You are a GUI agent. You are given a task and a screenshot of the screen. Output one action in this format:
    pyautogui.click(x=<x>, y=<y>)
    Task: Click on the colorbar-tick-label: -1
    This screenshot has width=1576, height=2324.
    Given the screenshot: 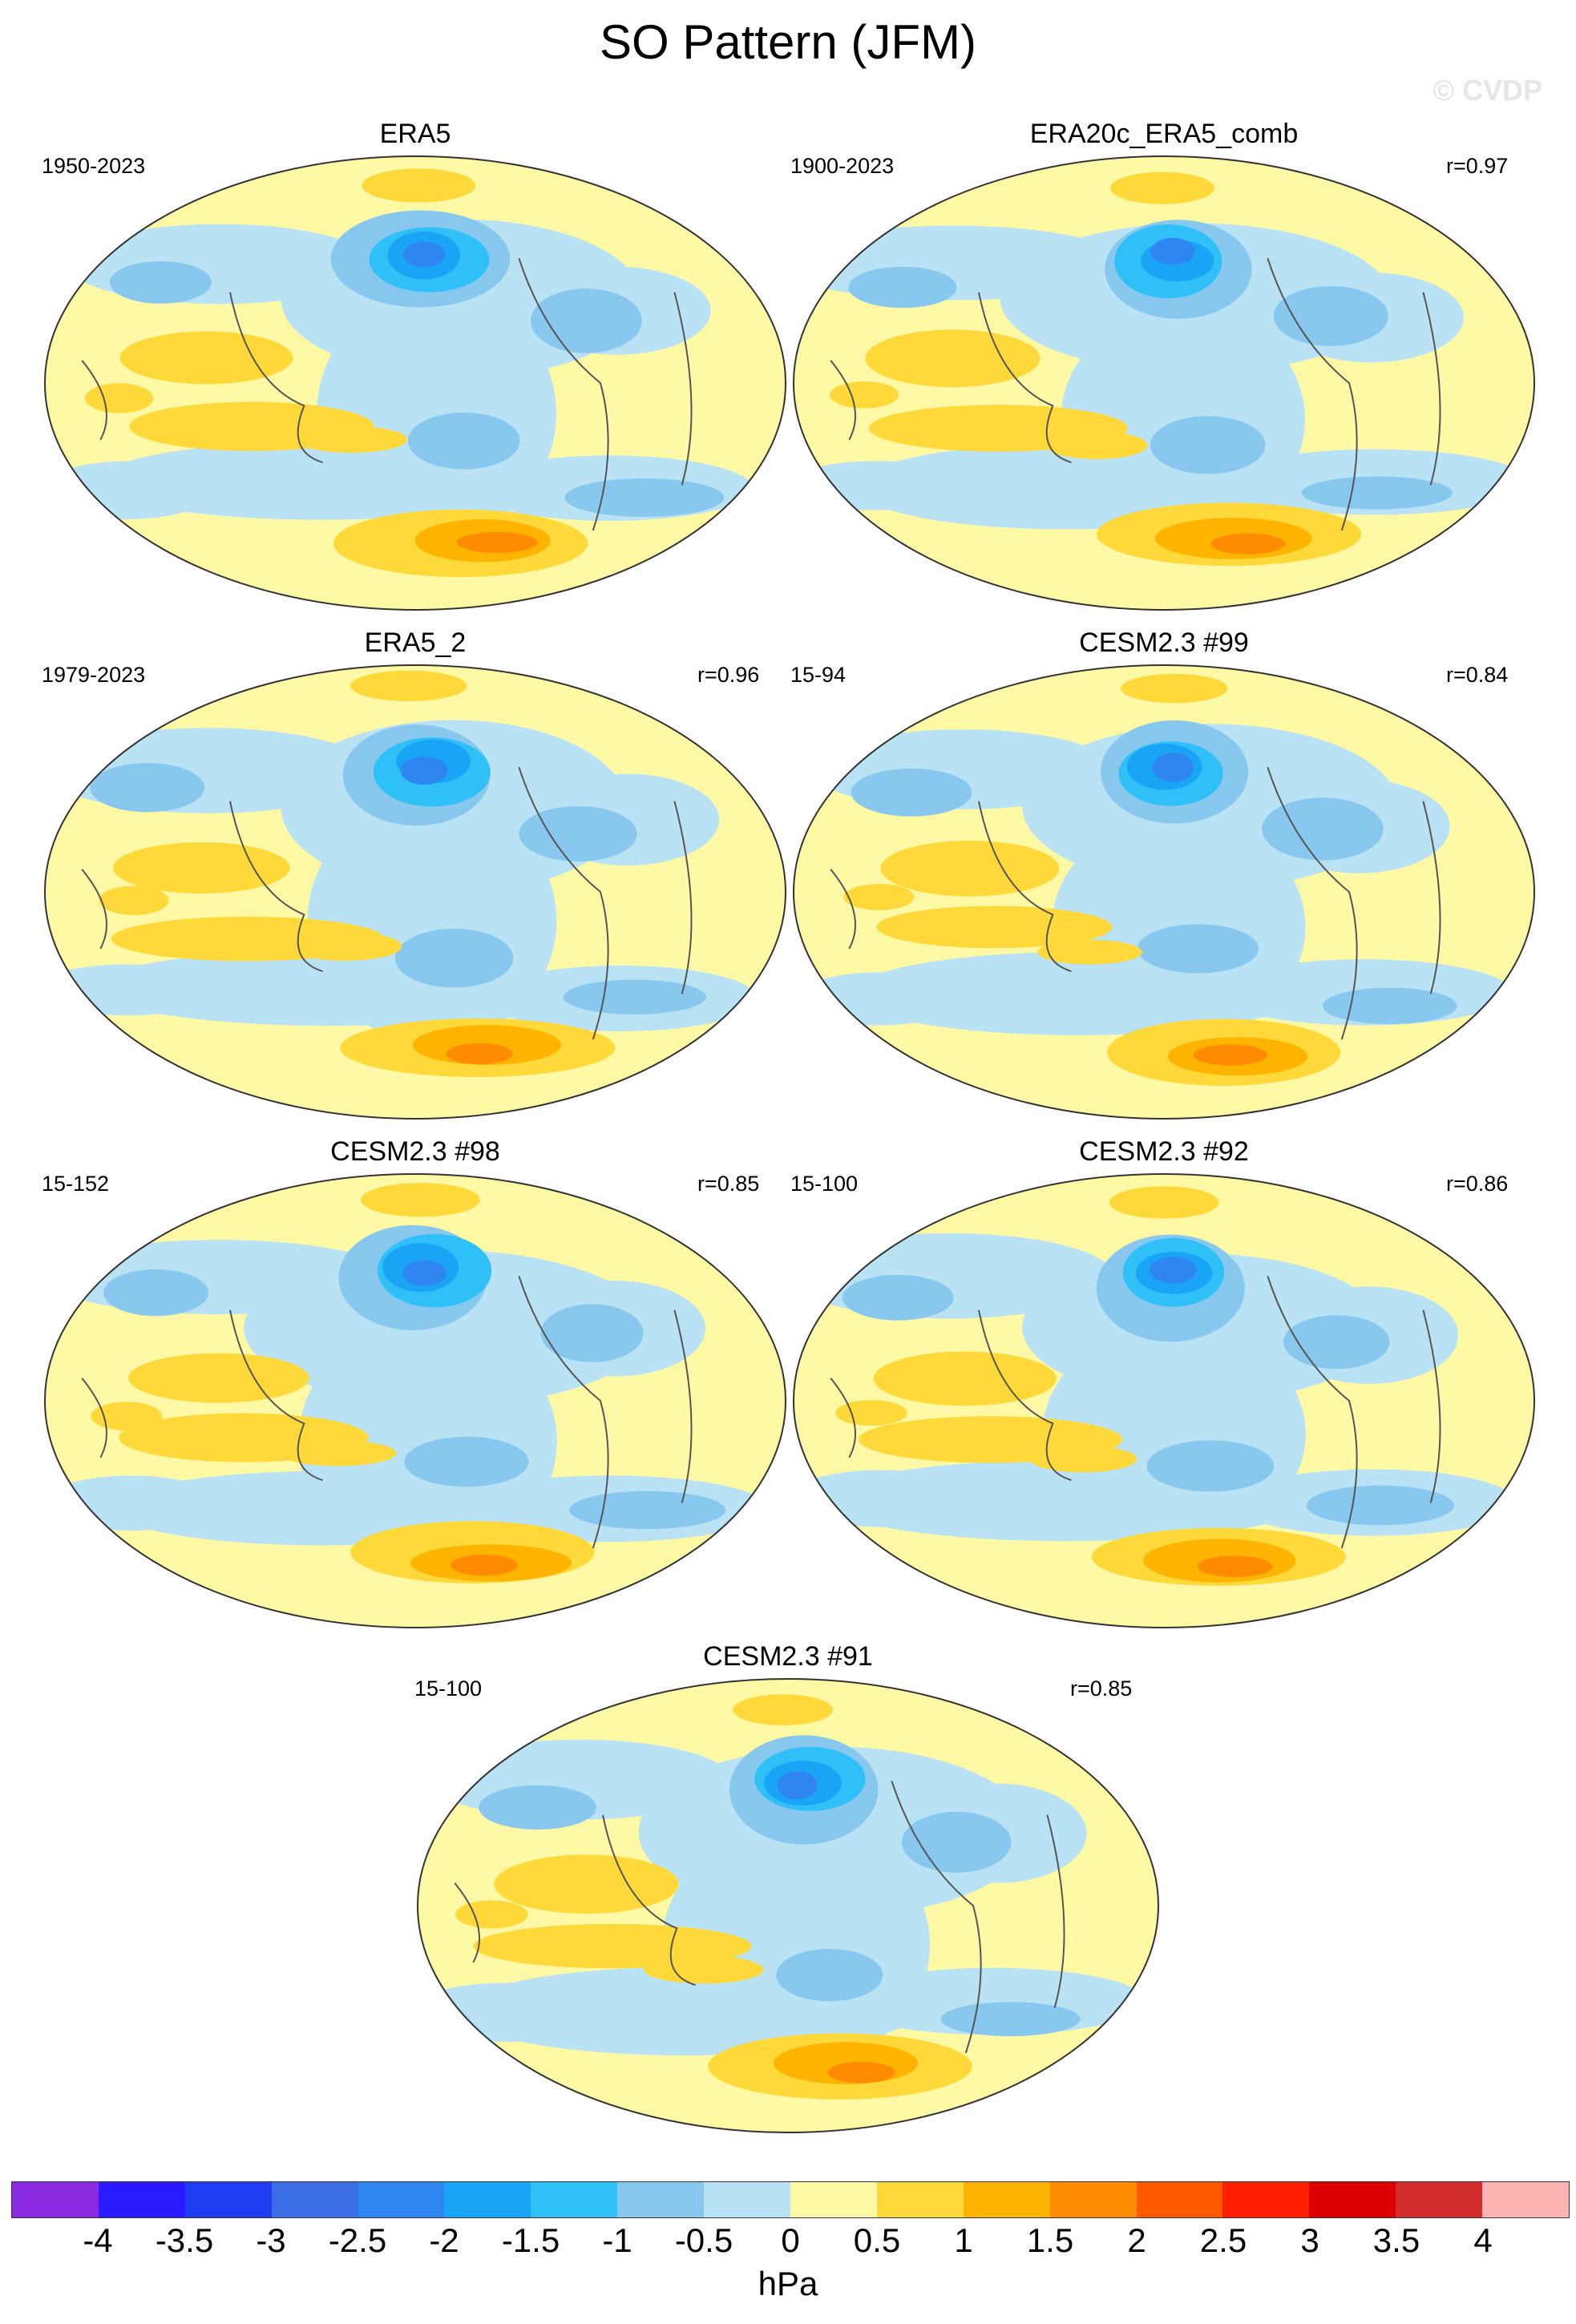 What is the action you would take?
    pyautogui.click(x=617, y=2240)
    